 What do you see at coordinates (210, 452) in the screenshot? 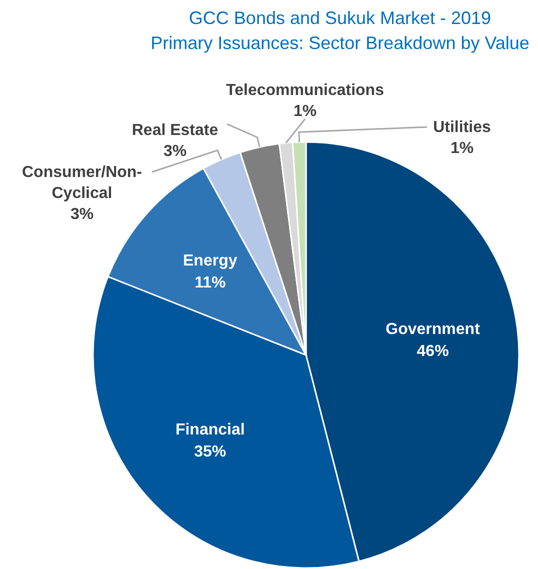
I see `data-label: 35%` at bounding box center [210, 452].